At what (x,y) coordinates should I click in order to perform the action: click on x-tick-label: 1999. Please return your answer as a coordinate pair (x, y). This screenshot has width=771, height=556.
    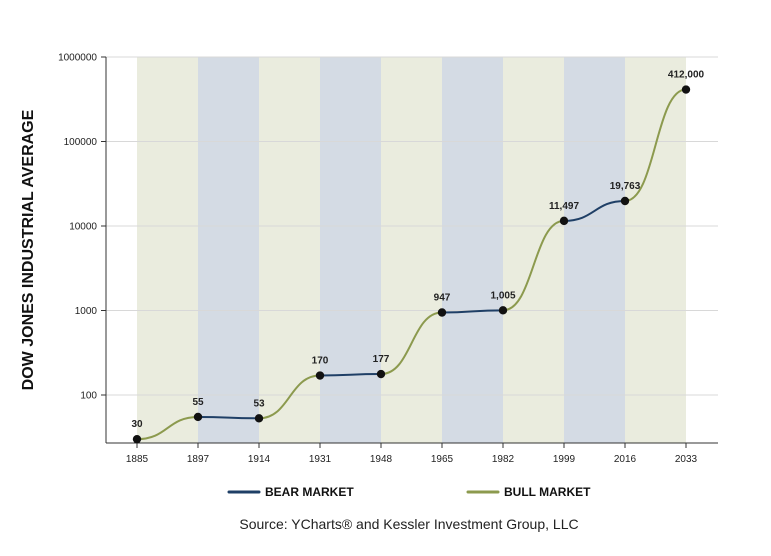
    Looking at the image, I should click on (564, 459).